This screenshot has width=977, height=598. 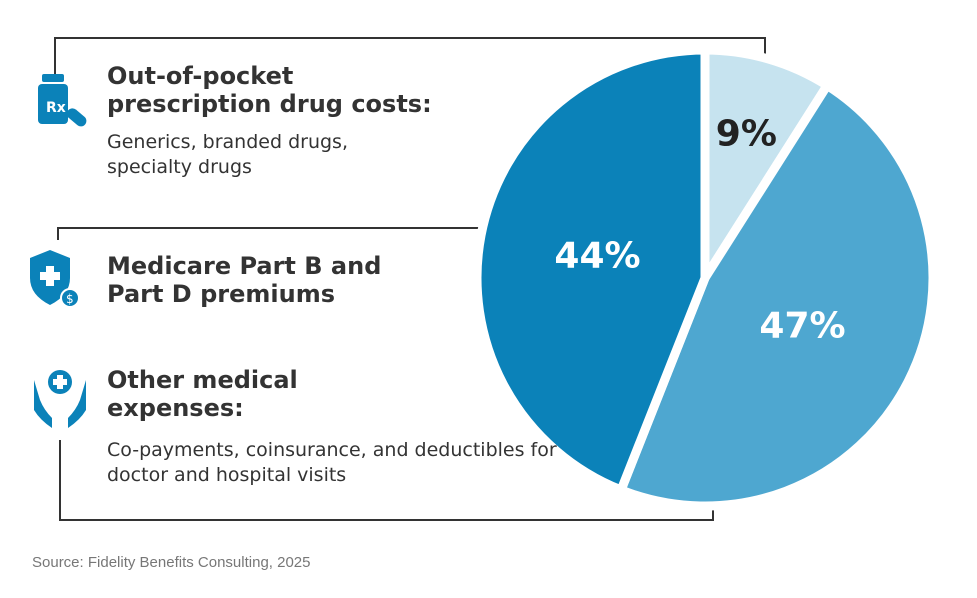 What do you see at coordinates (60, 399) in the screenshot?
I see `icon-hands` at bounding box center [60, 399].